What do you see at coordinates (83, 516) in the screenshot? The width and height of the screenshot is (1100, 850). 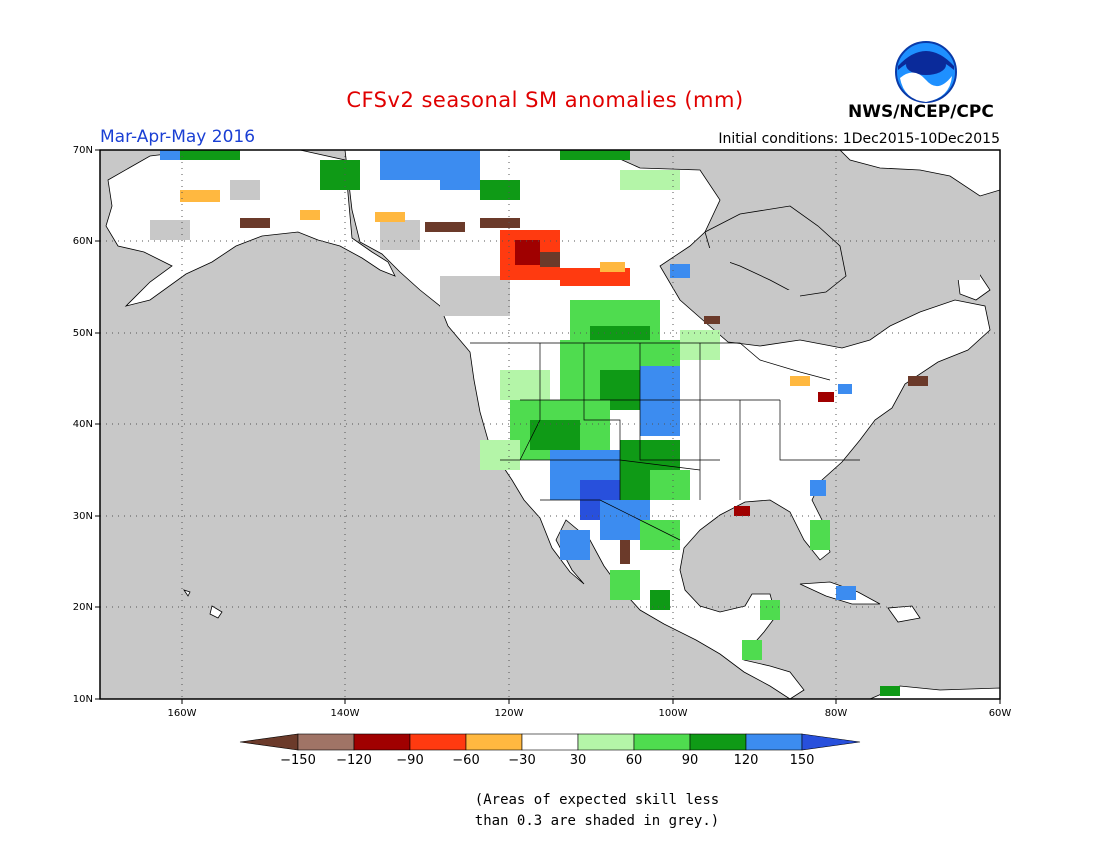 I see `lat-label: 30N` at bounding box center [83, 516].